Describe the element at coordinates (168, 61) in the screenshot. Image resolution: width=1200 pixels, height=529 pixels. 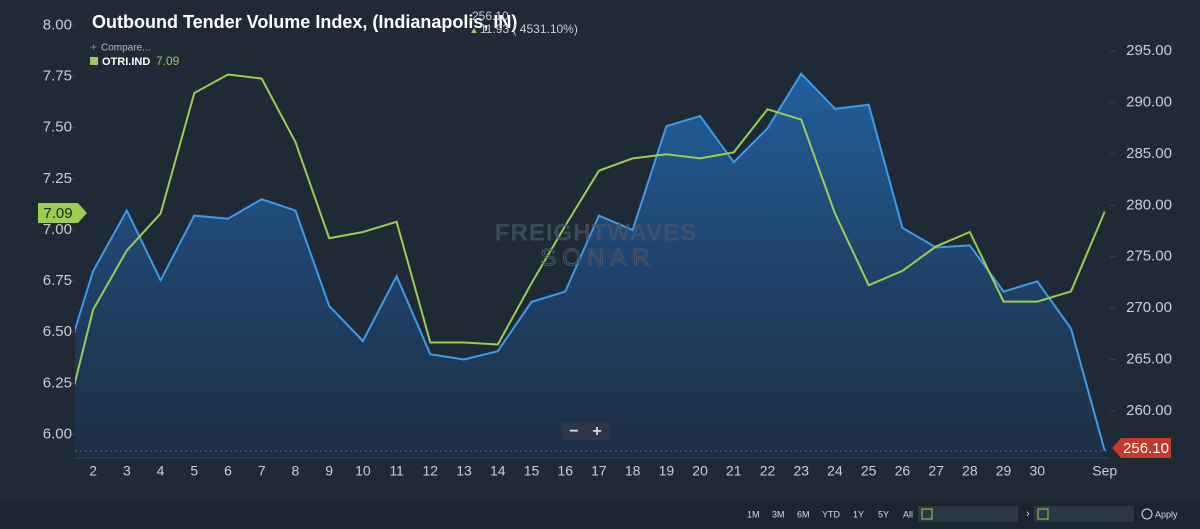
I see `legend-value: 7.09` at that location.